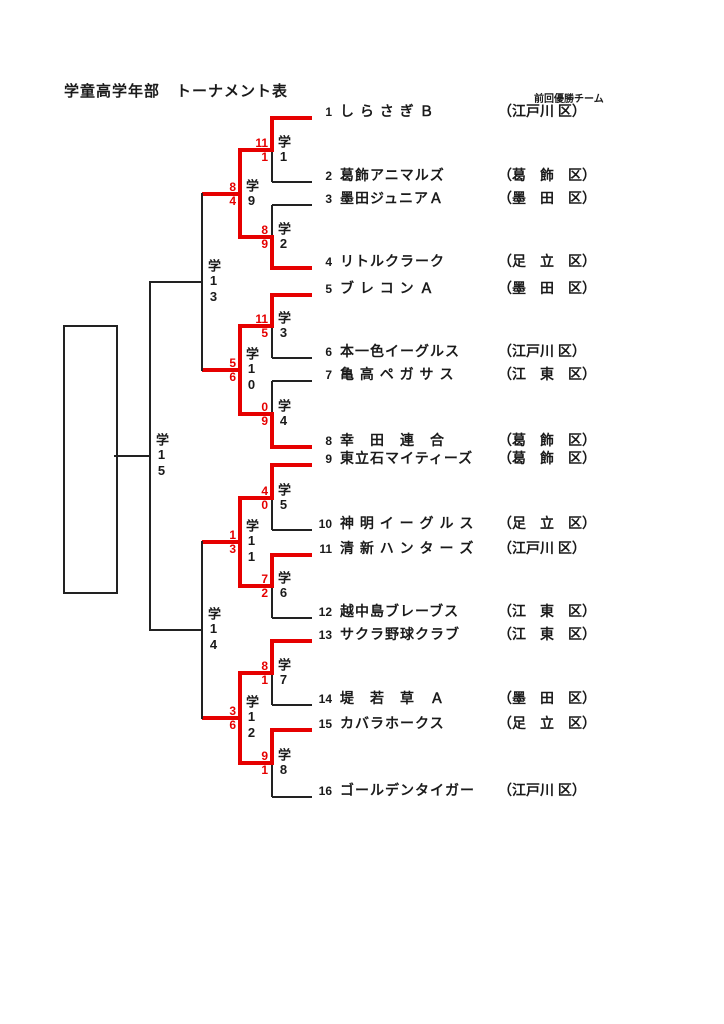  I want to click on team-name: 越中島ブレーブス, so click(400, 611).